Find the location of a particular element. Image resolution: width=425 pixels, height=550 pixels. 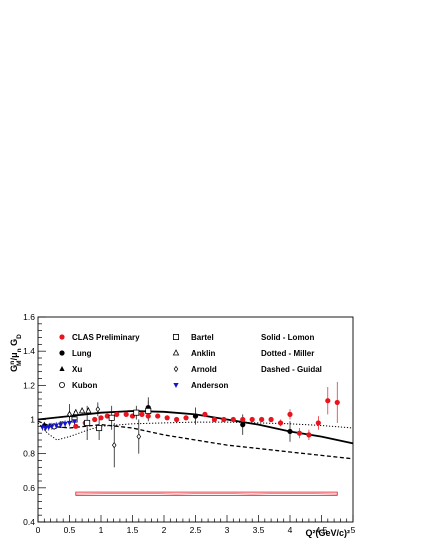

systematic-band-layer is located at coordinates (206, 493).